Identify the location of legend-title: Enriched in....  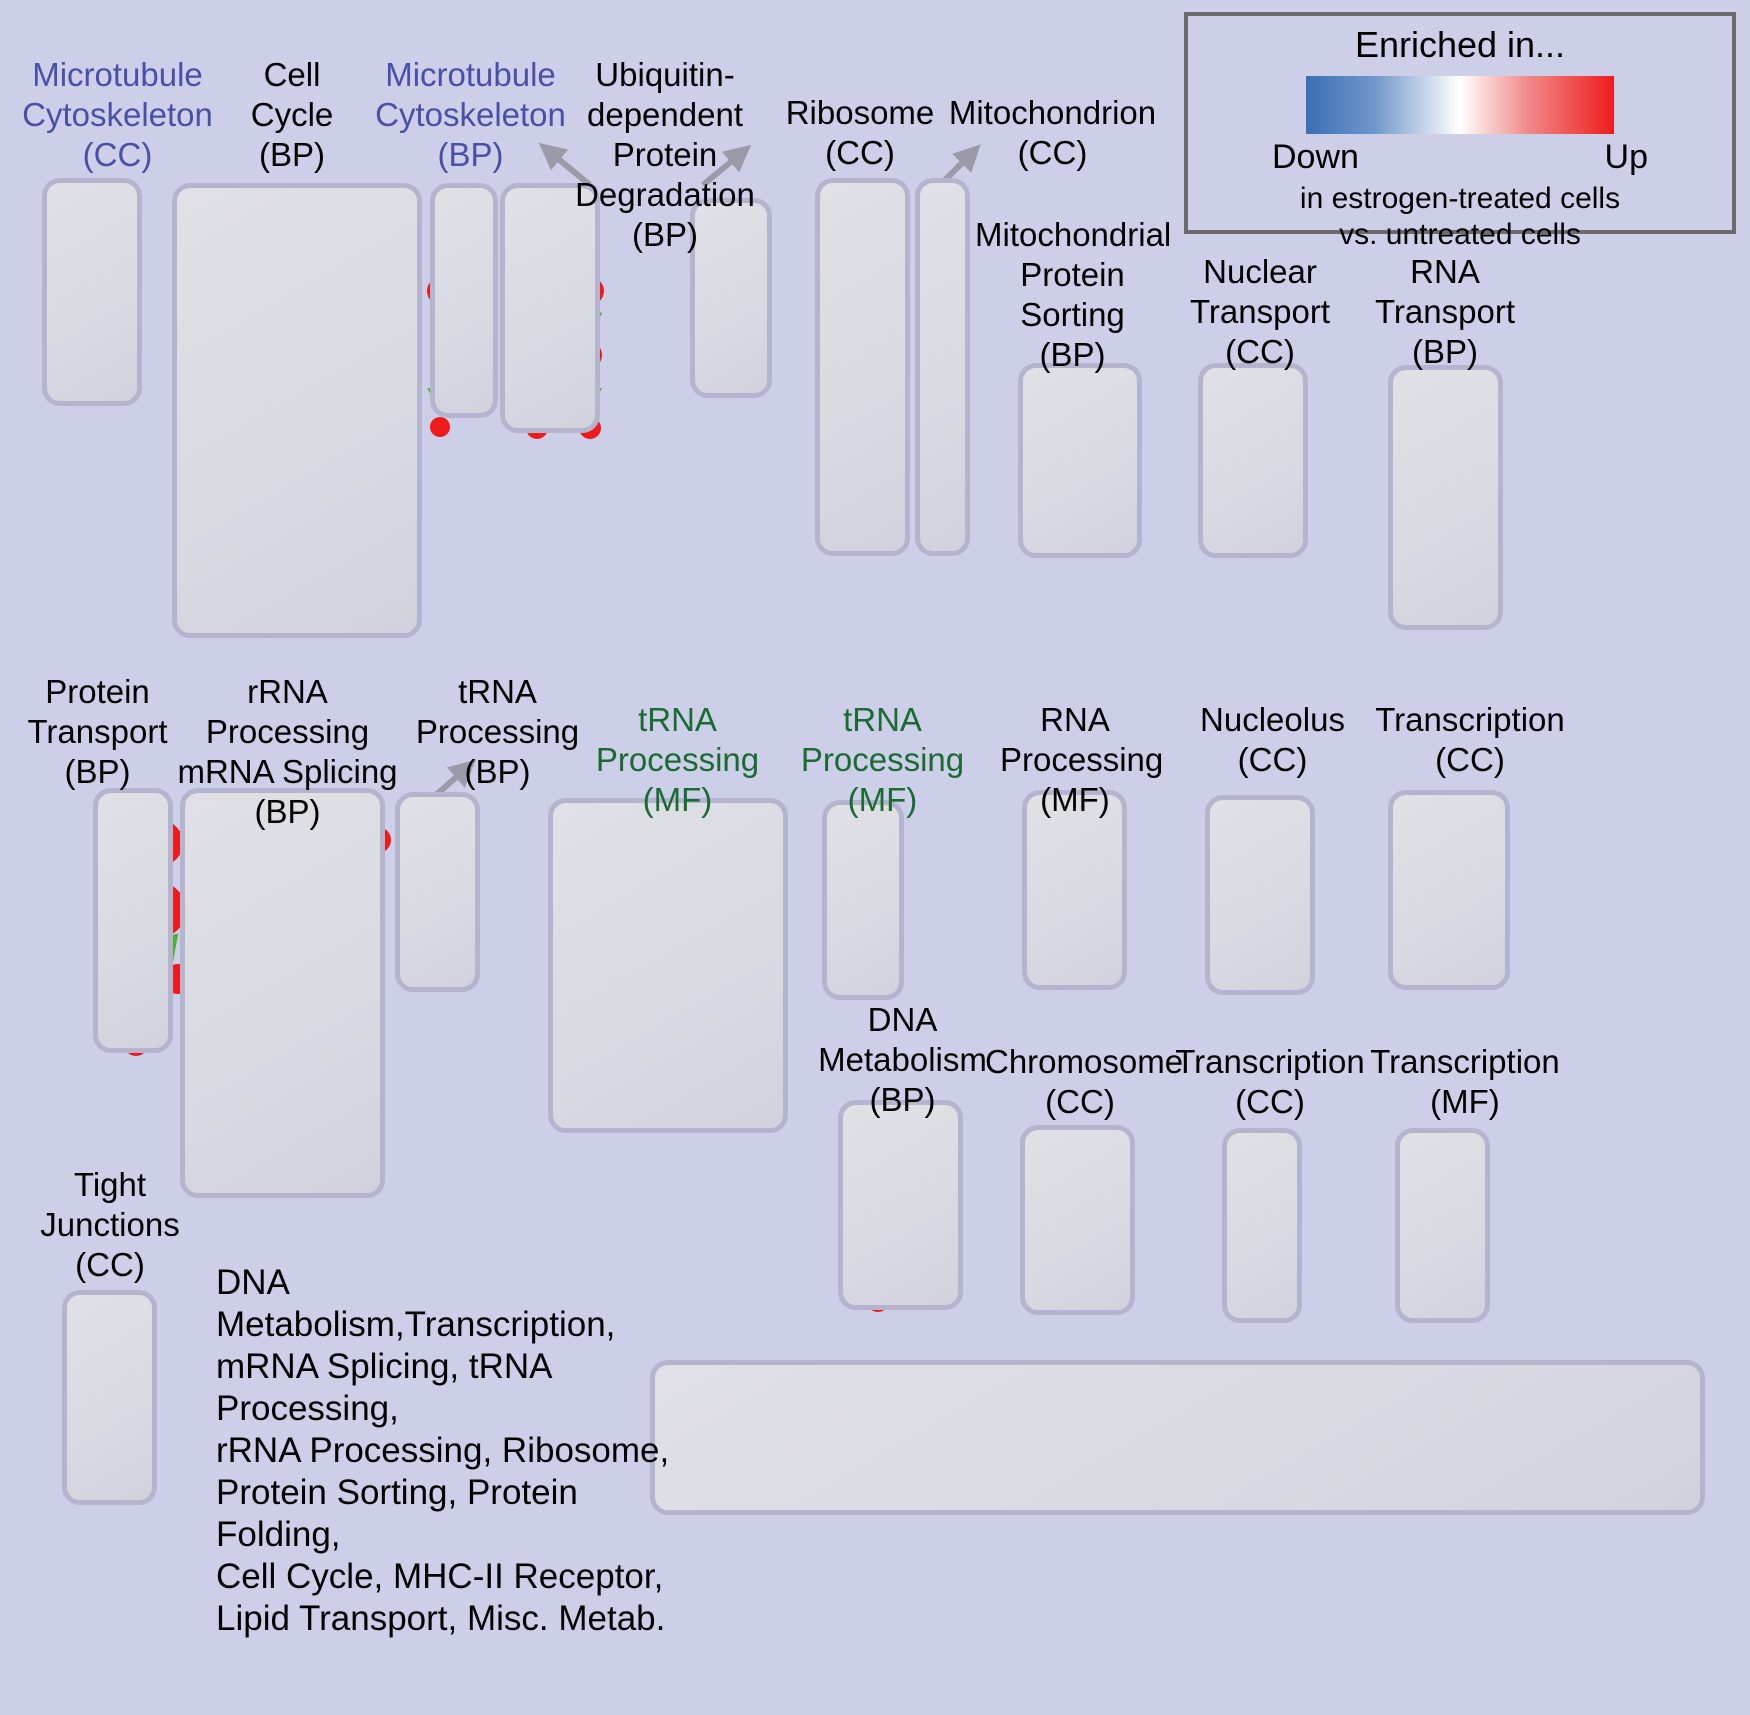
(1460, 44).